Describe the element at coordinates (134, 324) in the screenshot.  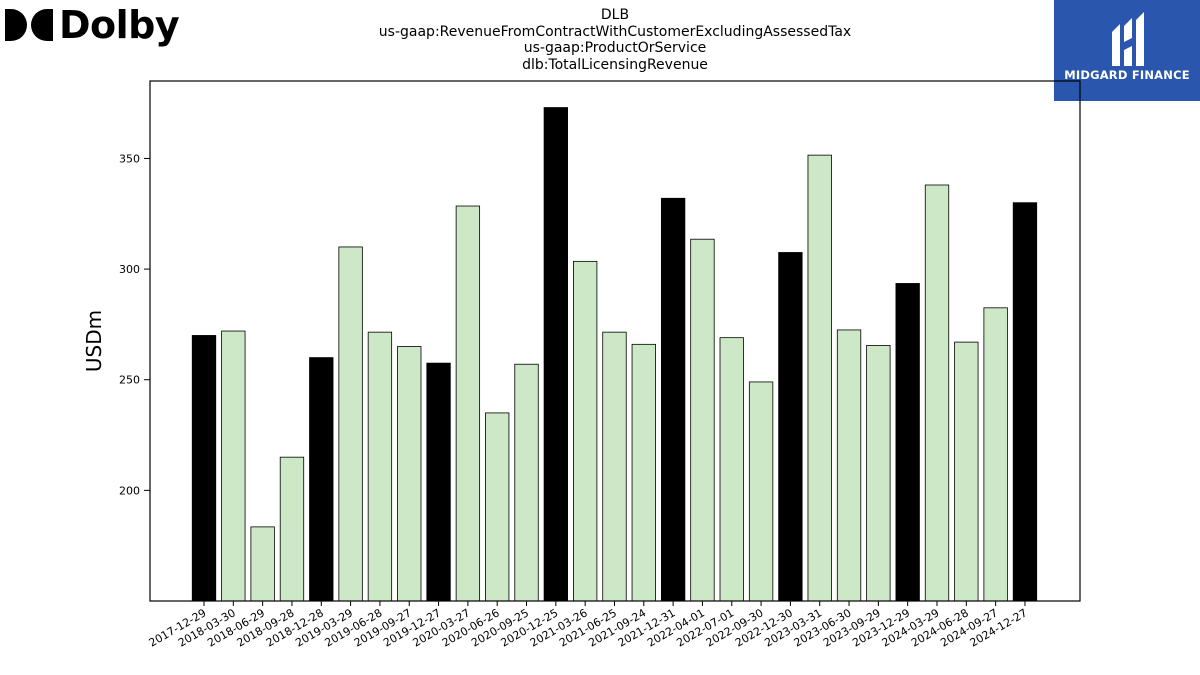
I see `y-axis: 200 250 300 350` at that location.